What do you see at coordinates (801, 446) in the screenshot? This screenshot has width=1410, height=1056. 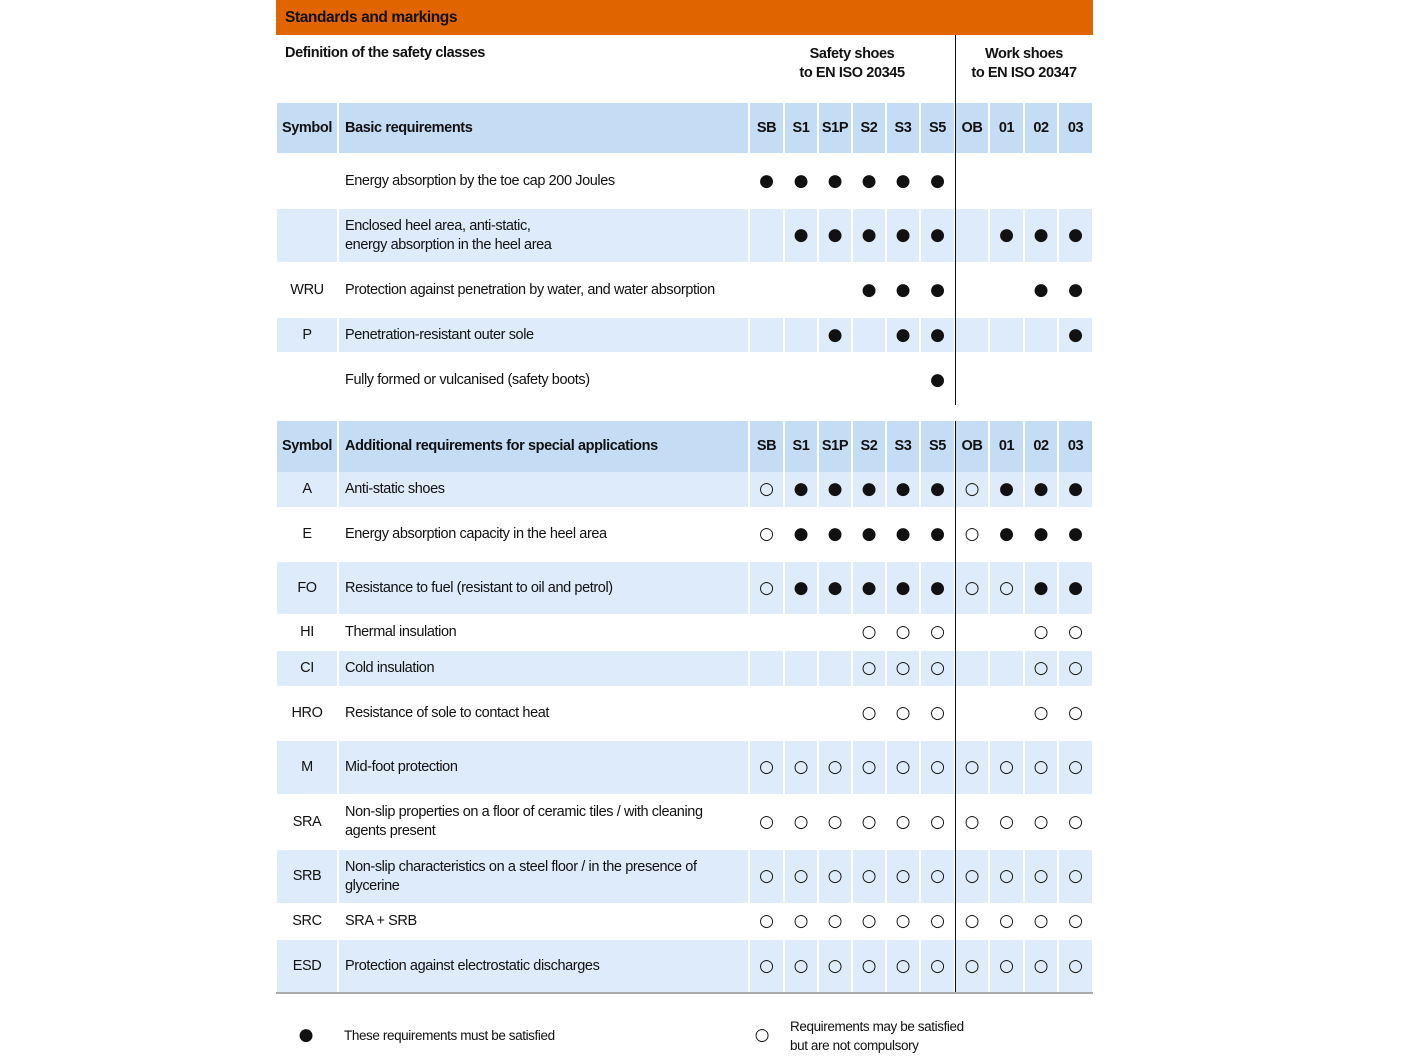 I see `header-class: S1` at bounding box center [801, 446].